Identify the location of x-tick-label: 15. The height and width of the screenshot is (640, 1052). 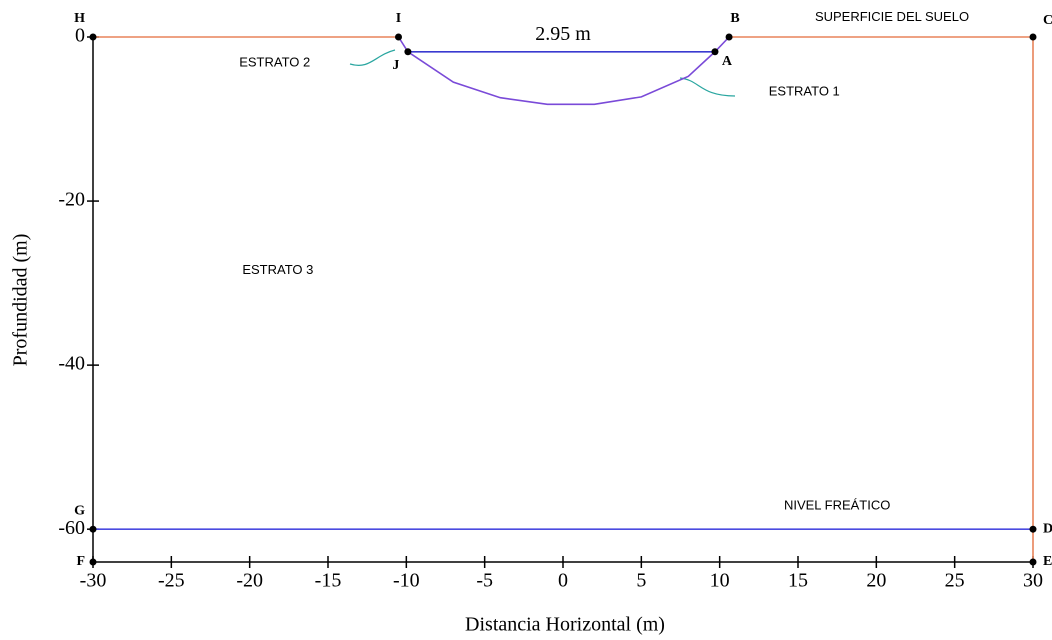
(798, 581).